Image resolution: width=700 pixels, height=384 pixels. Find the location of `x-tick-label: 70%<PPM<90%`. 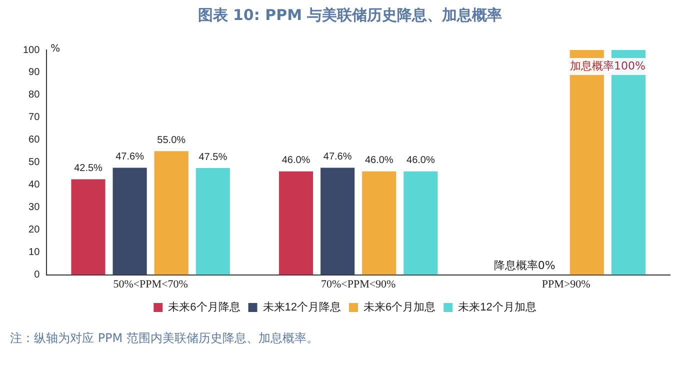

x-tick-label: 70%<PPM<90% is located at coordinates (358, 284).